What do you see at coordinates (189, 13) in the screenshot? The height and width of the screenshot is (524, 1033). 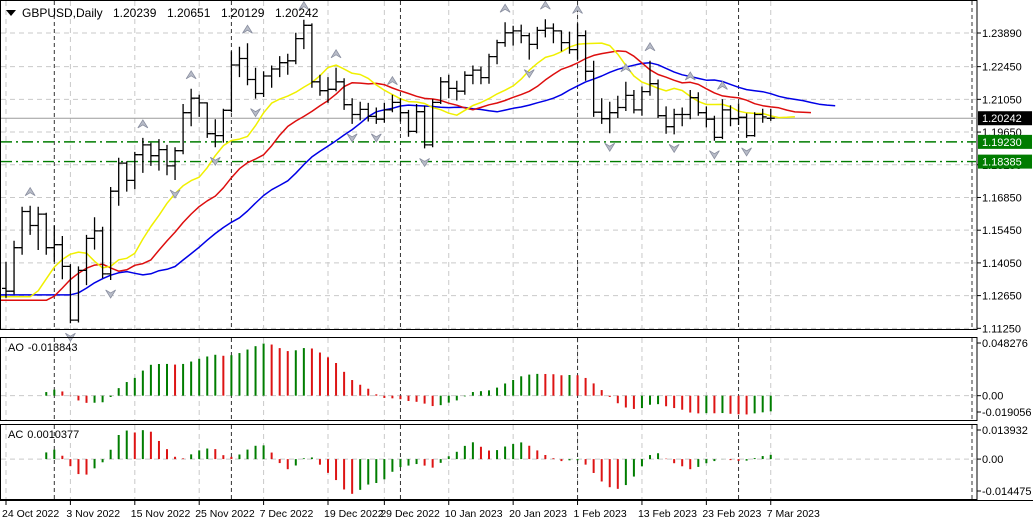 I see `ohlc-high-value: 1.20651` at bounding box center [189, 13].